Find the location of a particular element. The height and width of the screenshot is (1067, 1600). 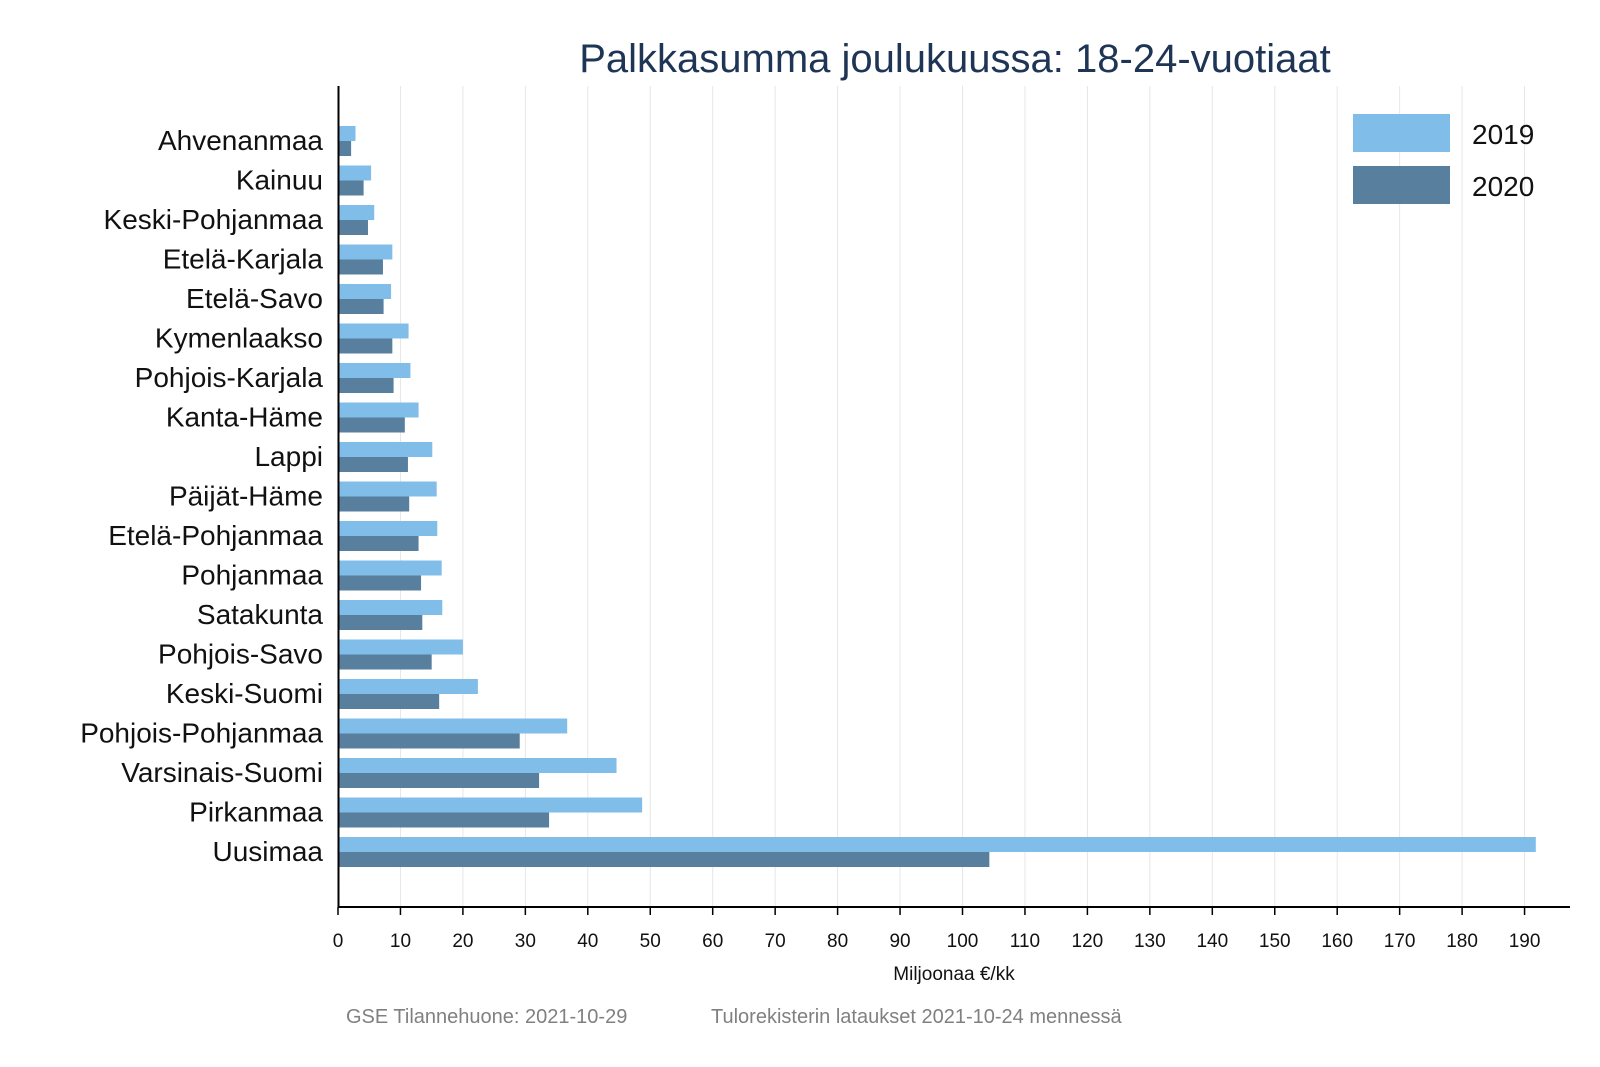

x-tick-label-140: 140 is located at coordinates (1212, 941).